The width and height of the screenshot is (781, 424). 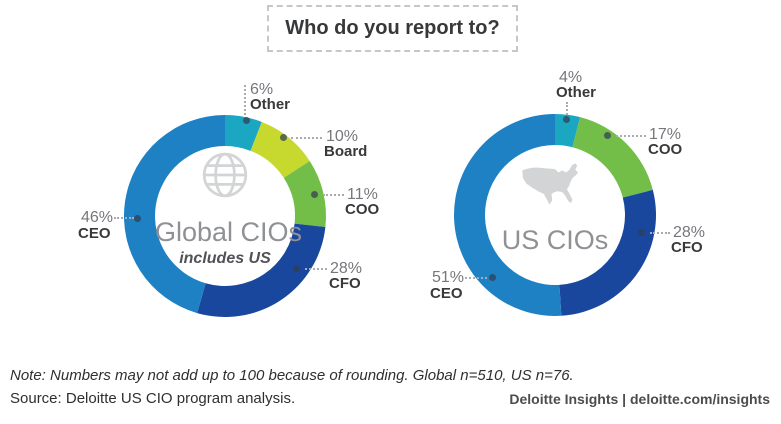 What do you see at coordinates (229, 232) in the screenshot?
I see `donut-title-global: Global CIOs` at bounding box center [229, 232].